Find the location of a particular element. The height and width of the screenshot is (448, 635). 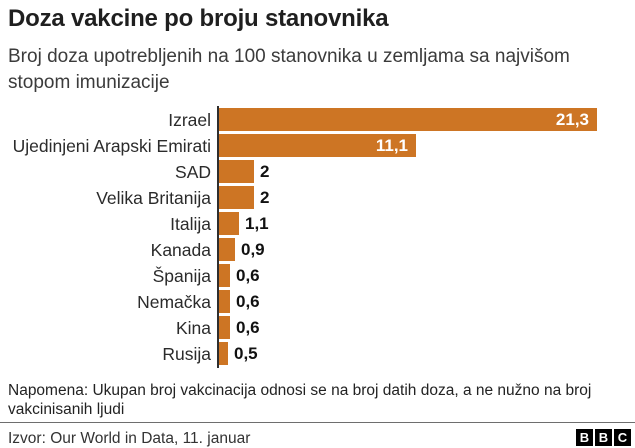

value-label: 0,9 is located at coordinates (253, 249).